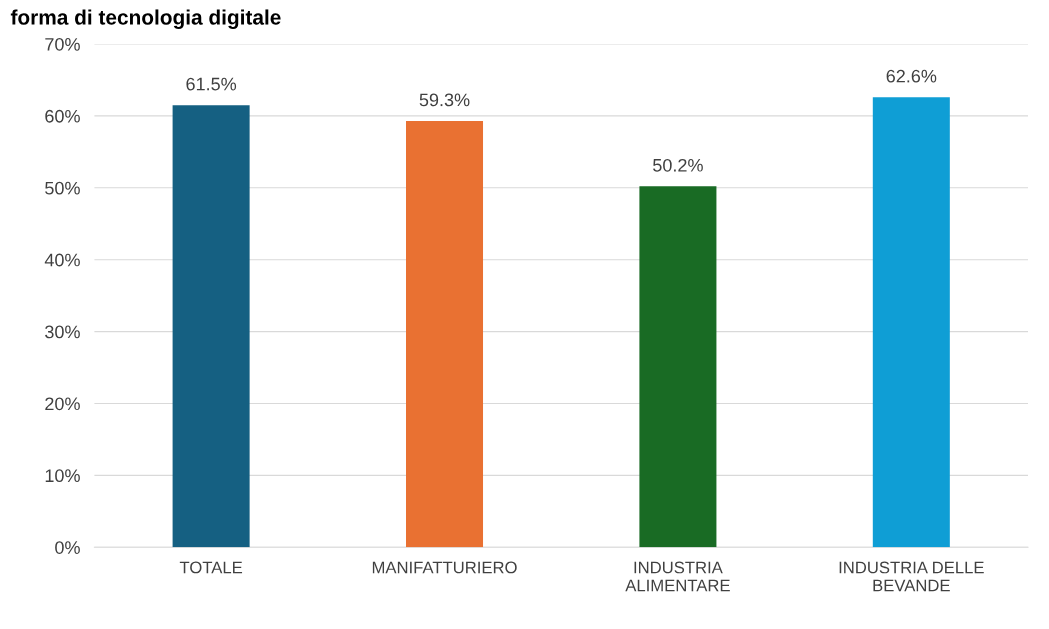 The width and height of the screenshot is (1049, 629). What do you see at coordinates (211, 84) in the screenshot?
I see `data-label: 61.5%` at bounding box center [211, 84].